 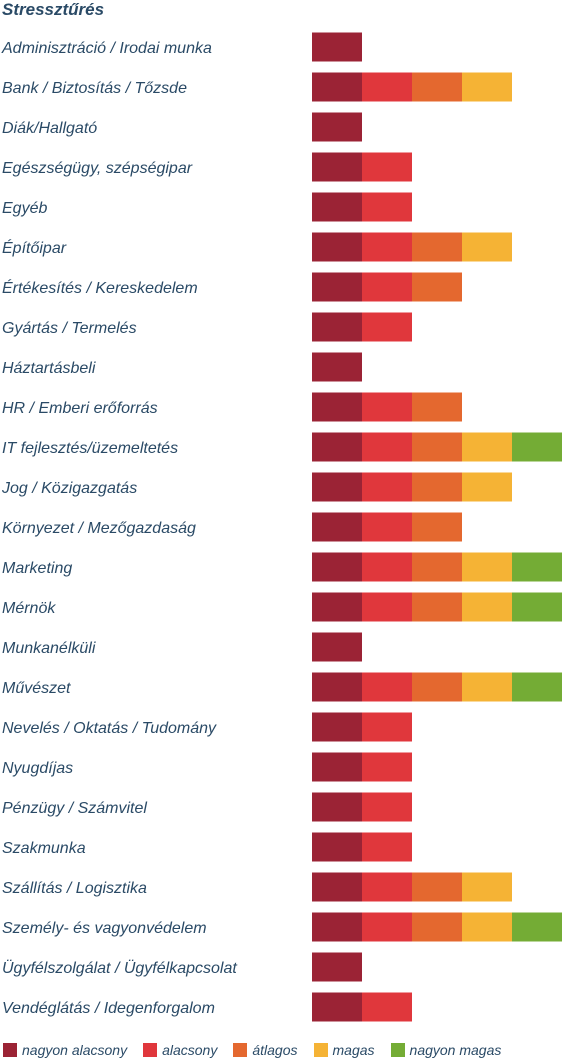 I want to click on legend-item: alacsony, so click(x=180, y=1050).